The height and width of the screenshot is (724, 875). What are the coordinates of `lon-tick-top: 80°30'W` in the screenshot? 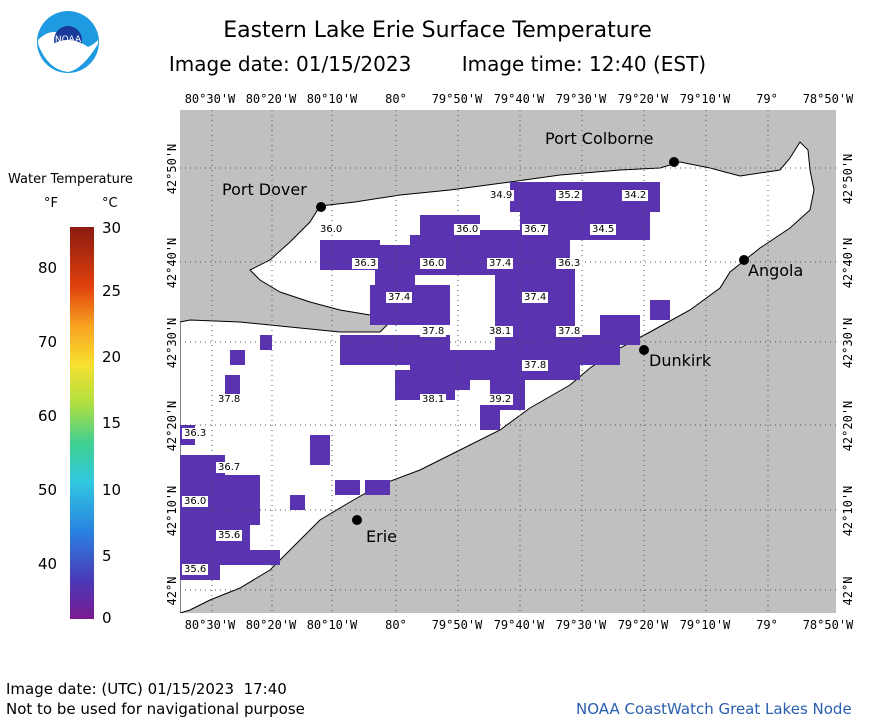 It's located at (210, 99).